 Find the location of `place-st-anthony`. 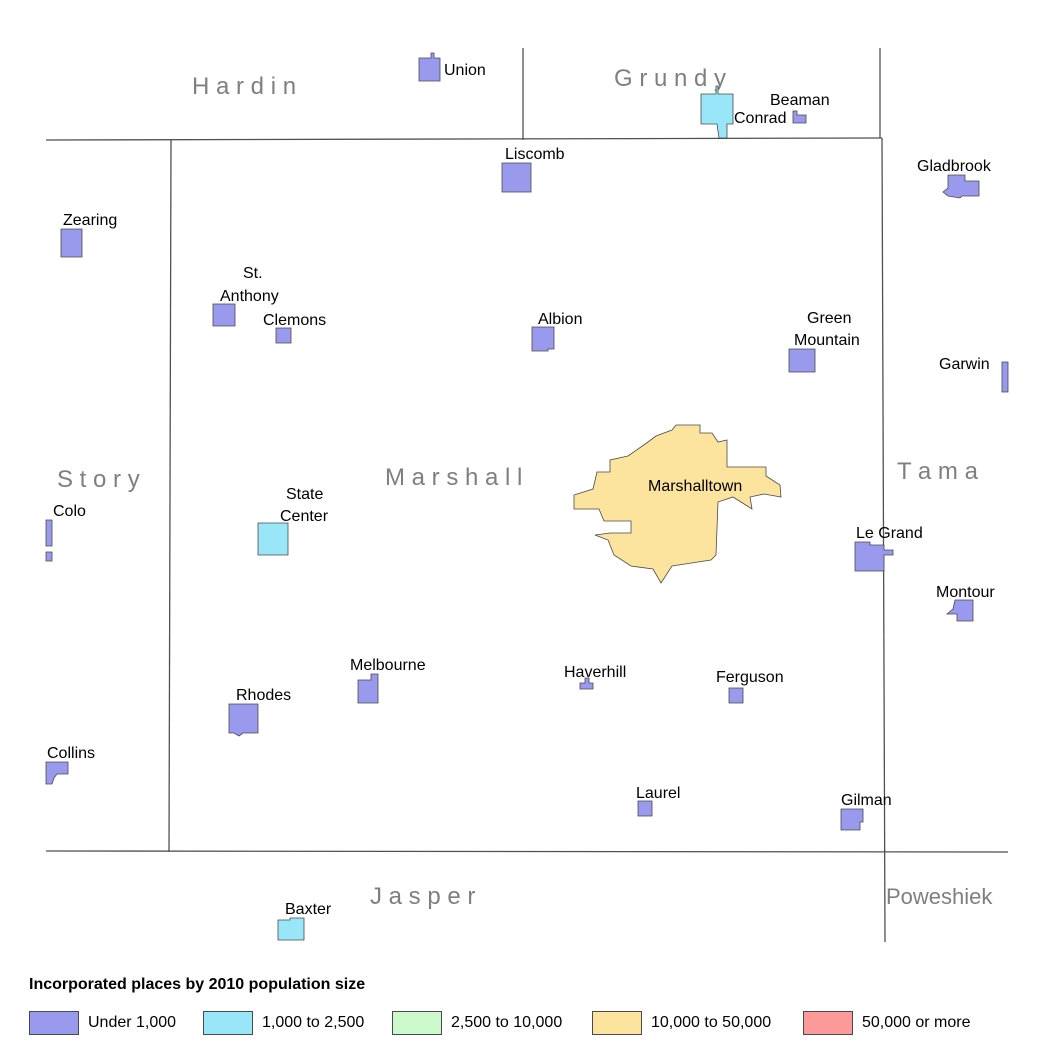

place-st-anthony is located at coordinates (224, 315).